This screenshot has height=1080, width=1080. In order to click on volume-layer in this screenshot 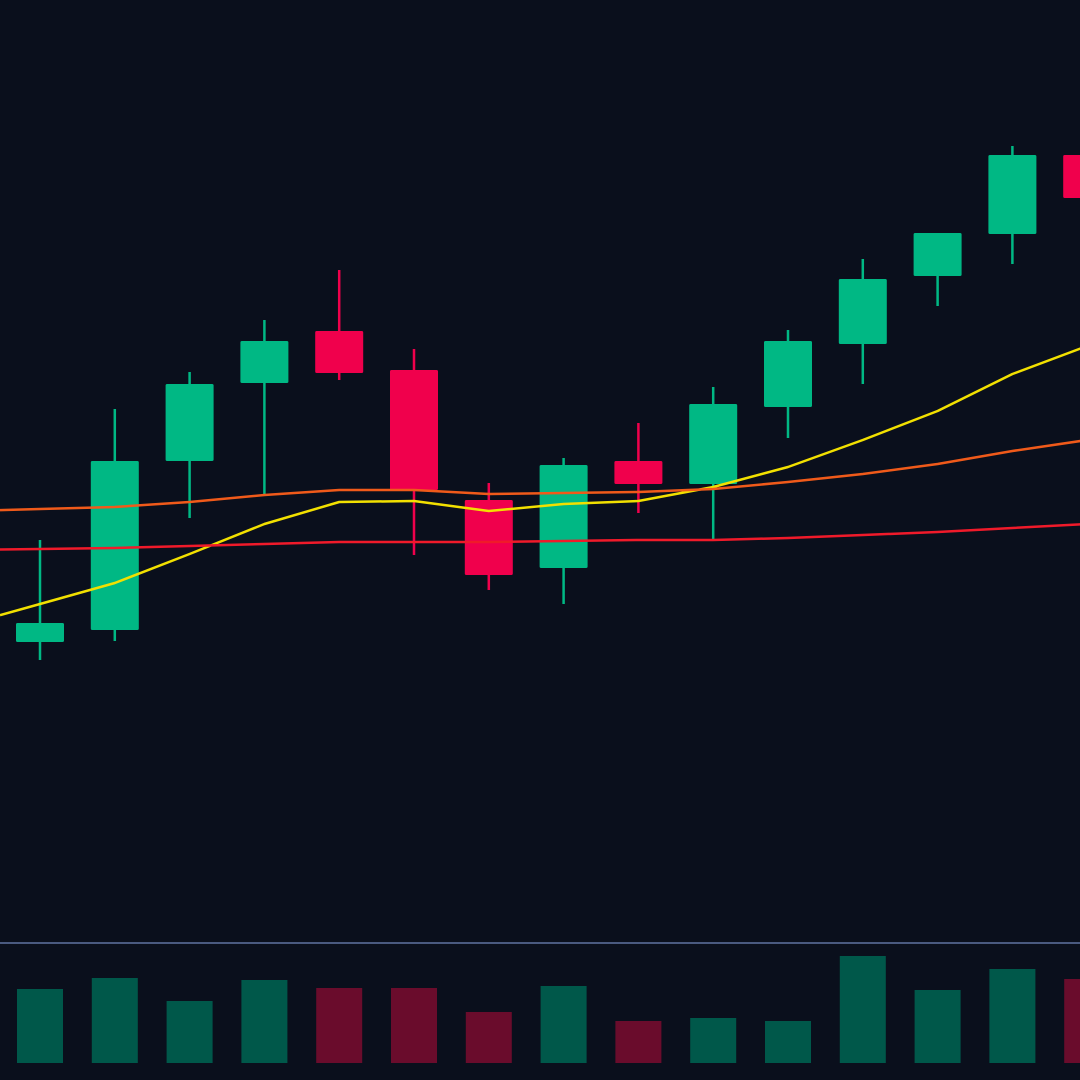, I will do `click(548, 1009)`.